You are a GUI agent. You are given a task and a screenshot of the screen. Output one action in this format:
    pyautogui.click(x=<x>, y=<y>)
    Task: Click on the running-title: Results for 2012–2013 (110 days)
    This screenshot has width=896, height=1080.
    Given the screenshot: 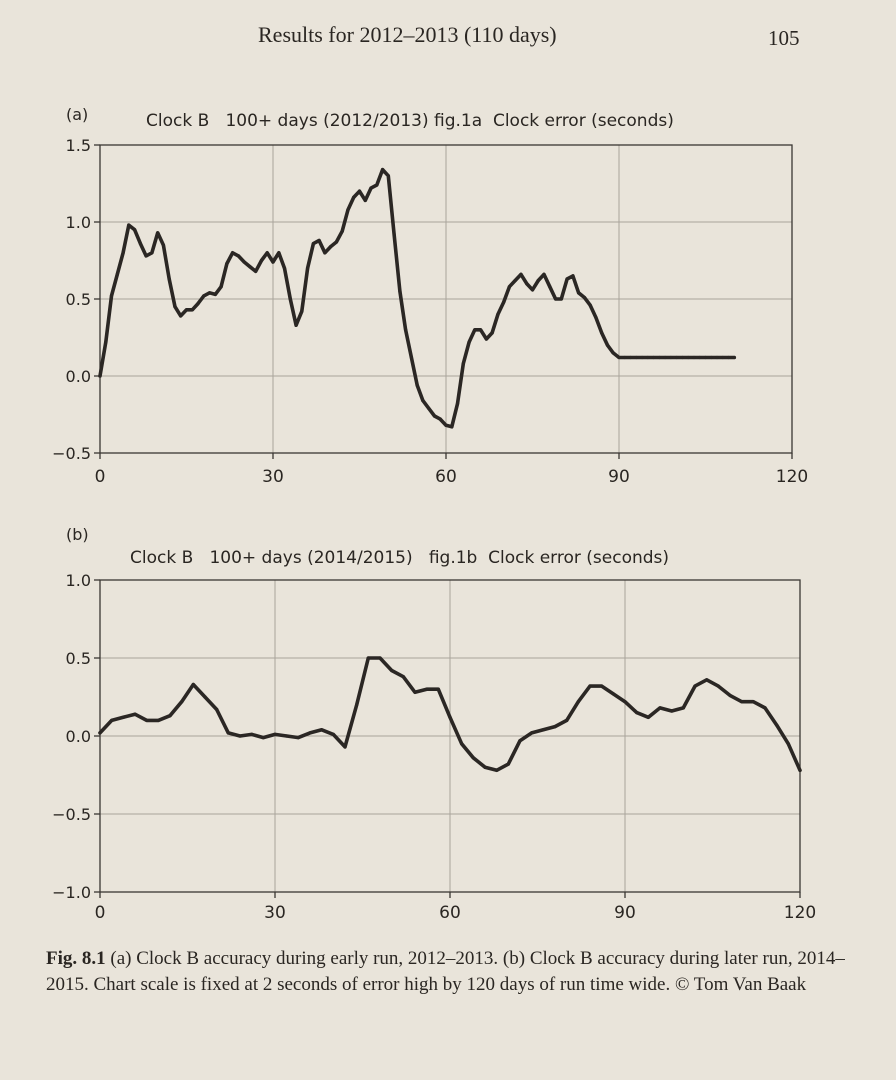 What is the action you would take?
    pyautogui.click(x=407, y=34)
    